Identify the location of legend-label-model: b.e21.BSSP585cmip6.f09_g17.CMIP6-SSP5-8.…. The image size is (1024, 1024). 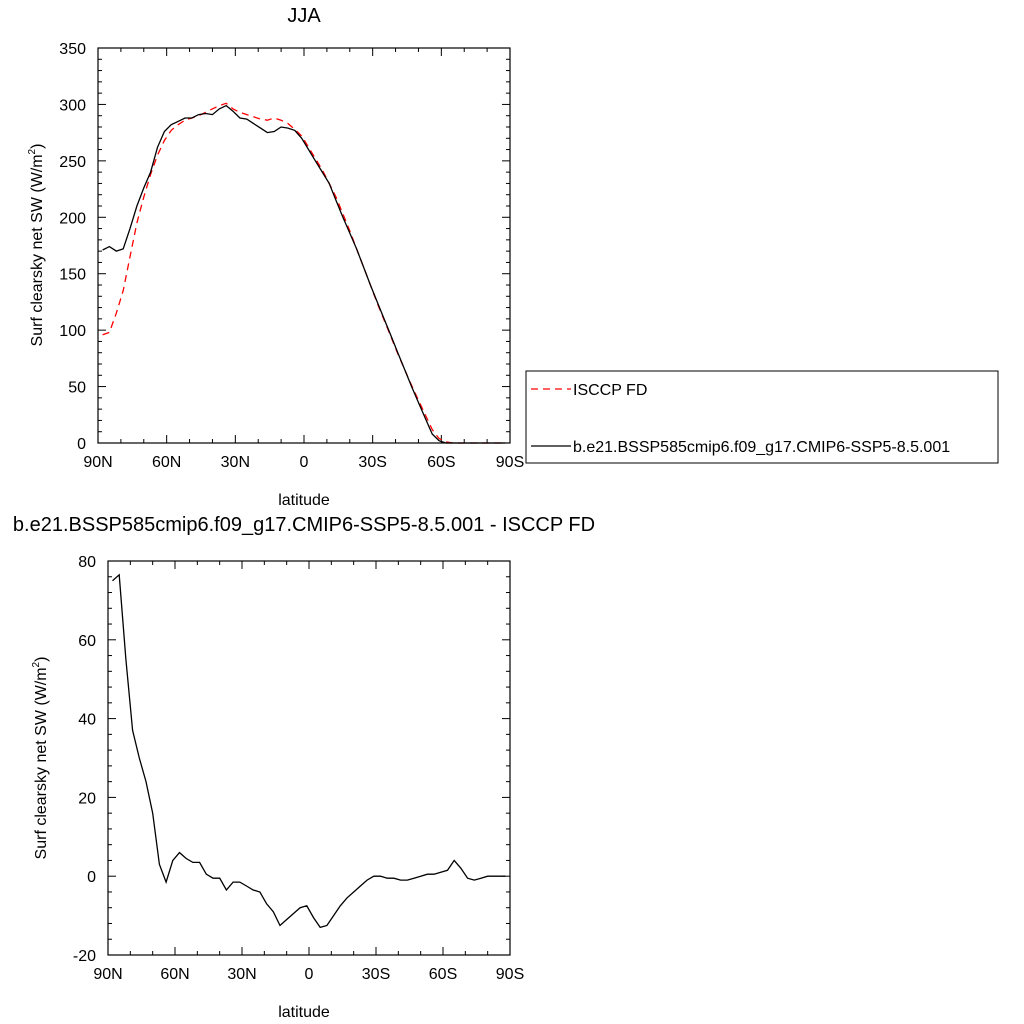
(761, 447).